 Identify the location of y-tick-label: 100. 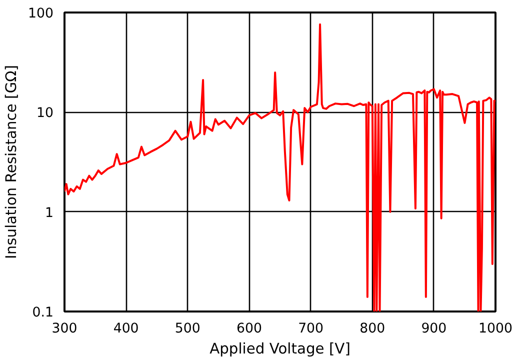
(41, 14).